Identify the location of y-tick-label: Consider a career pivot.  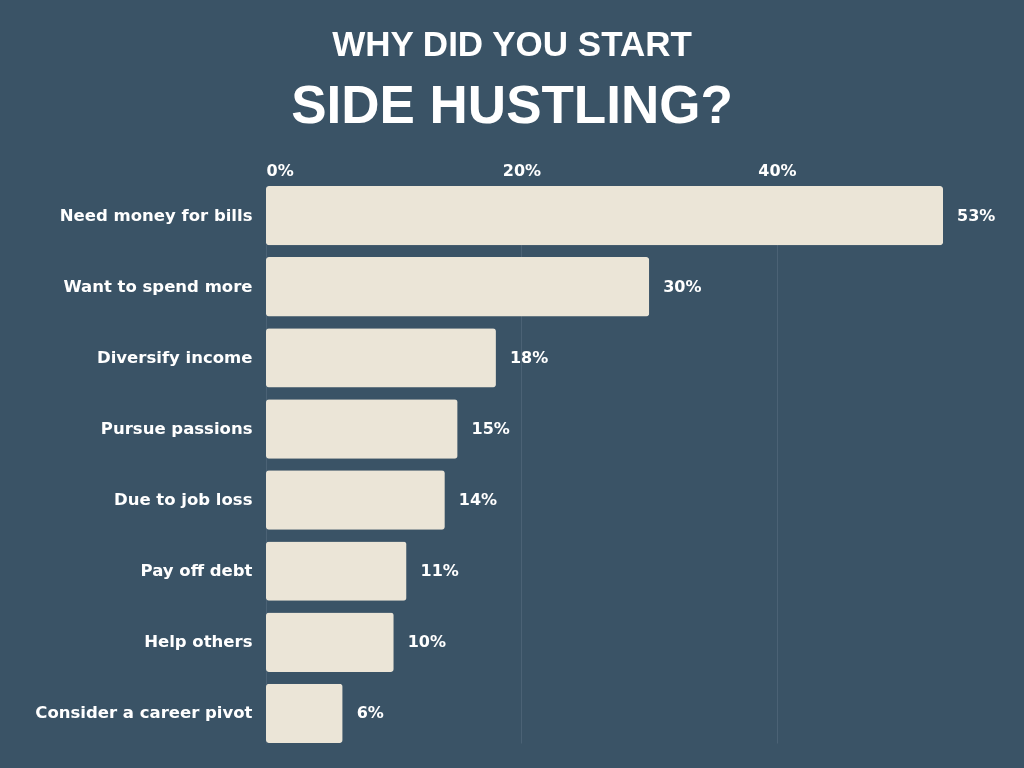
(144, 713).